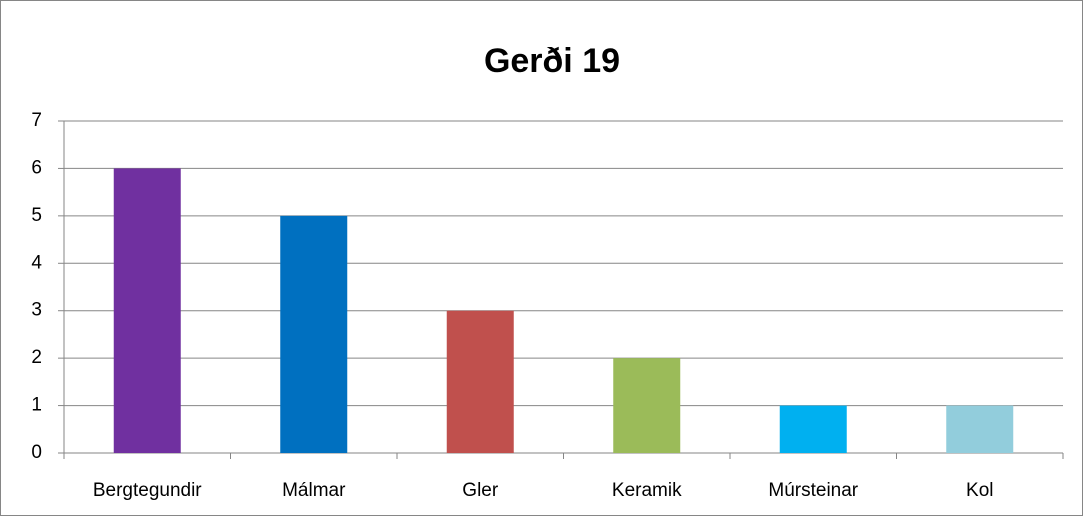 Image resolution: width=1083 pixels, height=516 pixels. I want to click on y-tick-label: 1, so click(36, 405).